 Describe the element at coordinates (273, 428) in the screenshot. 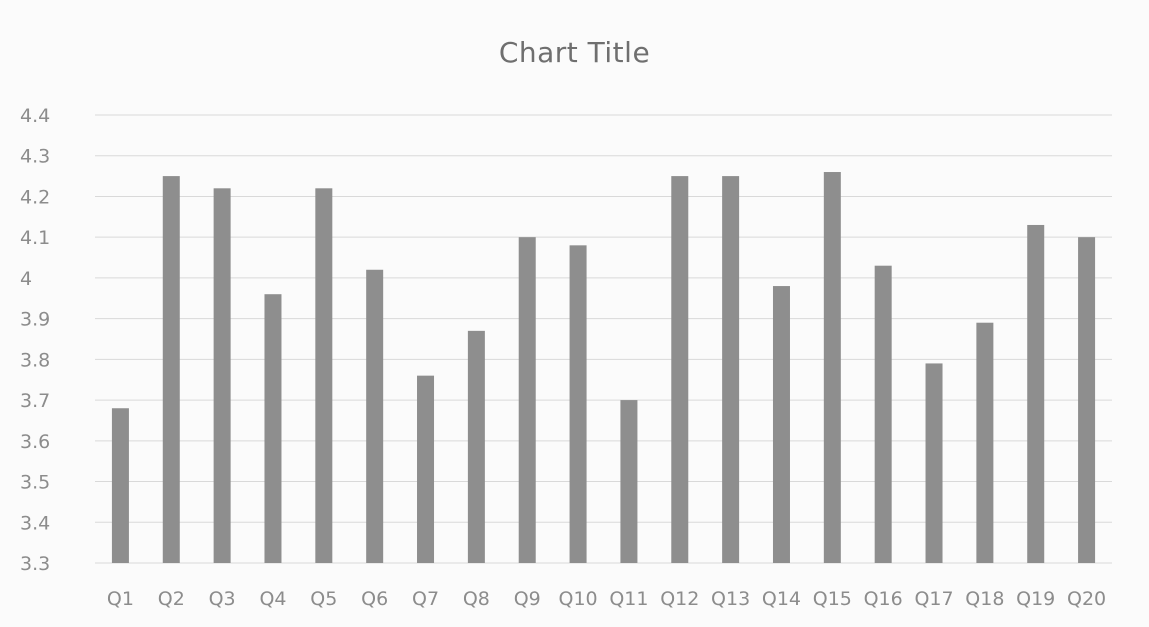

I see `bar-q4` at that location.